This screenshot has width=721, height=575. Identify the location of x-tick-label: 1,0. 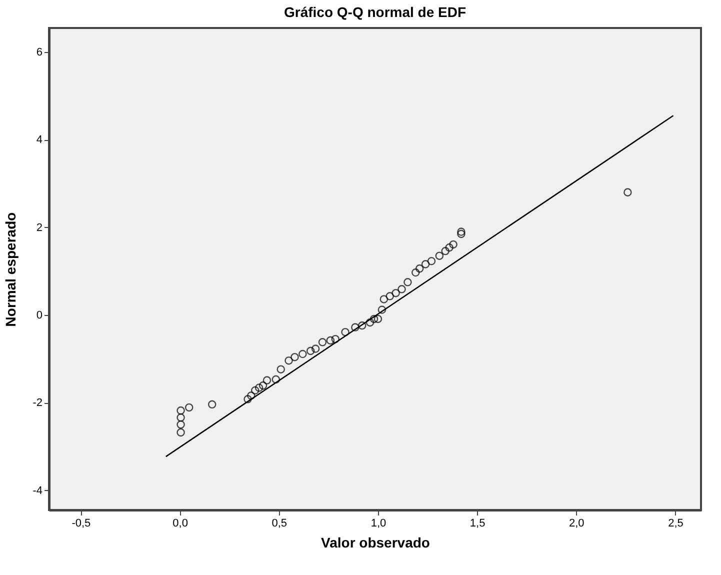
(378, 524).